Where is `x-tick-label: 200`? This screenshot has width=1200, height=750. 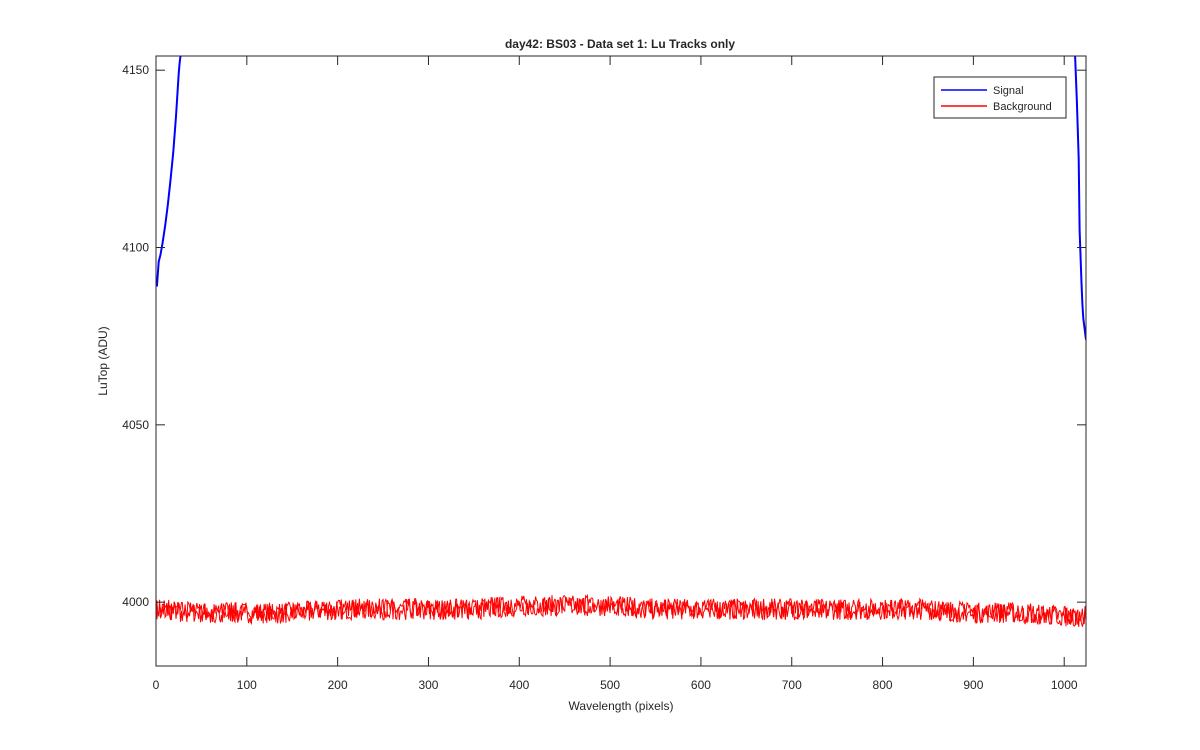
x-tick-label: 200 is located at coordinates (338, 685).